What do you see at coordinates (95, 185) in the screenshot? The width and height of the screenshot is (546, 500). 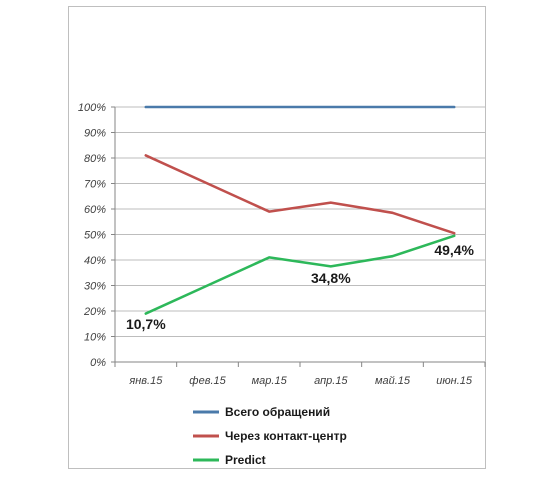 I see `y-tick-label: 70%` at bounding box center [95, 185].